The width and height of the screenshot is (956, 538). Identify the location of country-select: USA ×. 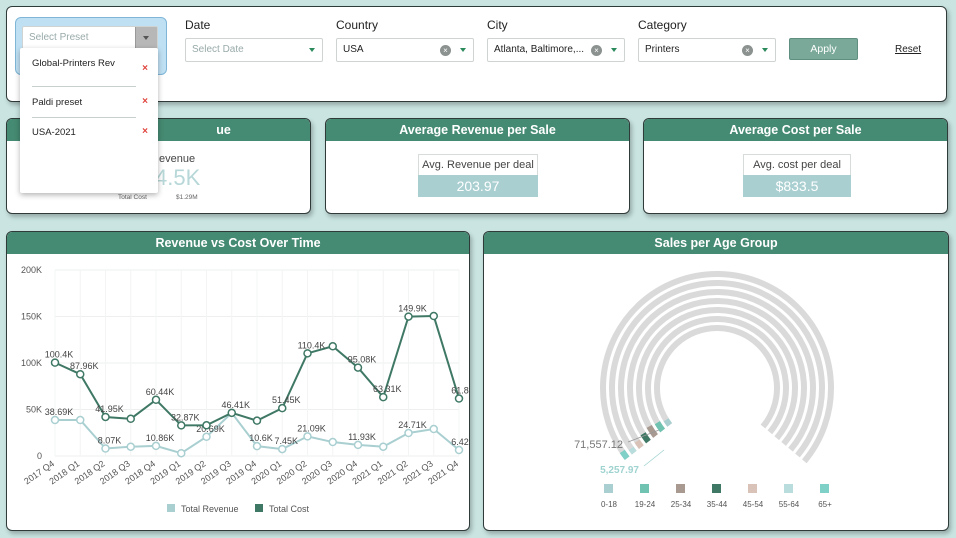
(405, 50).